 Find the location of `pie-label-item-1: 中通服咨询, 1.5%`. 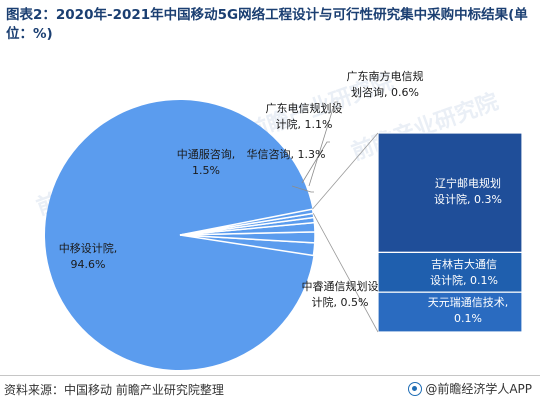

pie-label-item-1: 中通服咨询, 1.5% is located at coordinates (206, 162).